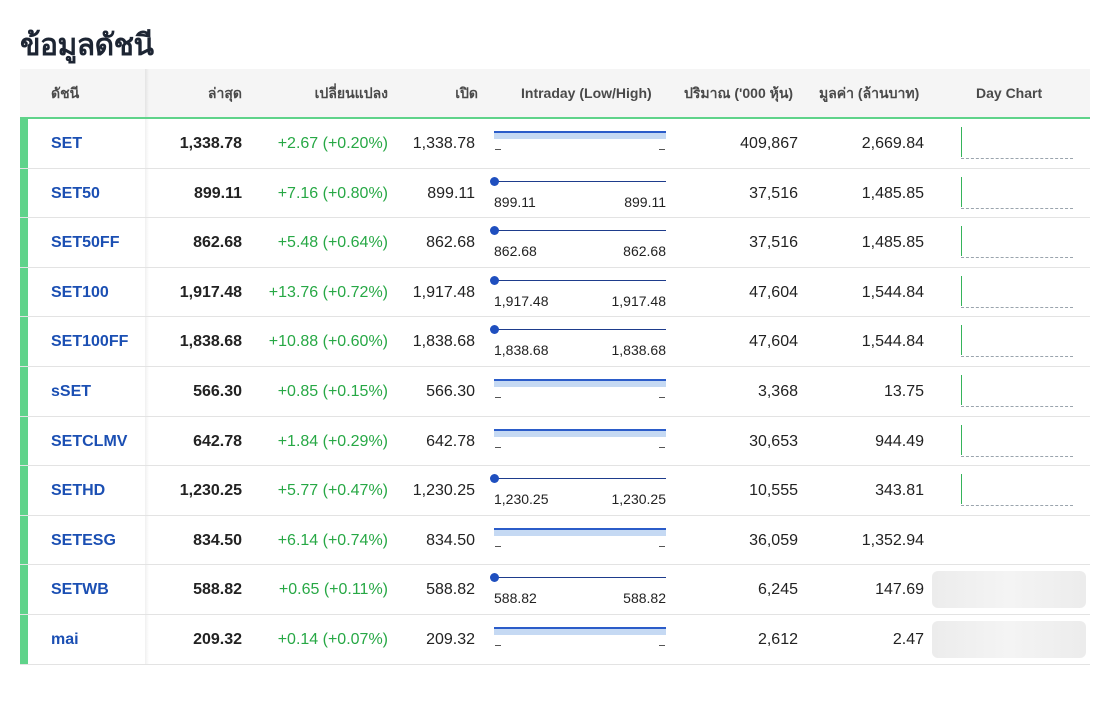  I want to click on header-open: เปิด, so click(466, 93).